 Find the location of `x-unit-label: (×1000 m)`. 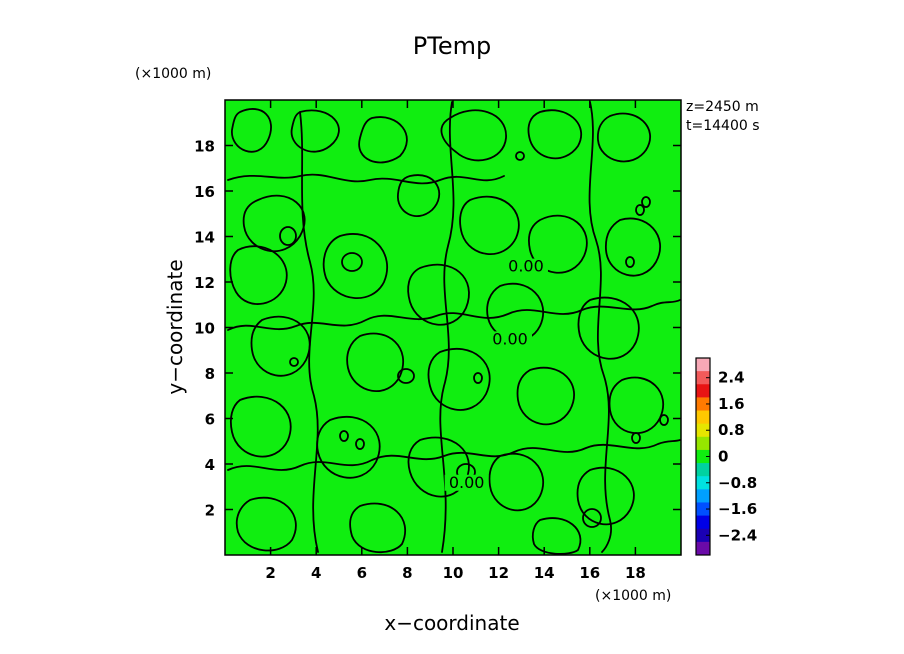

x-unit-label: (×1000 m) is located at coordinates (633, 596).